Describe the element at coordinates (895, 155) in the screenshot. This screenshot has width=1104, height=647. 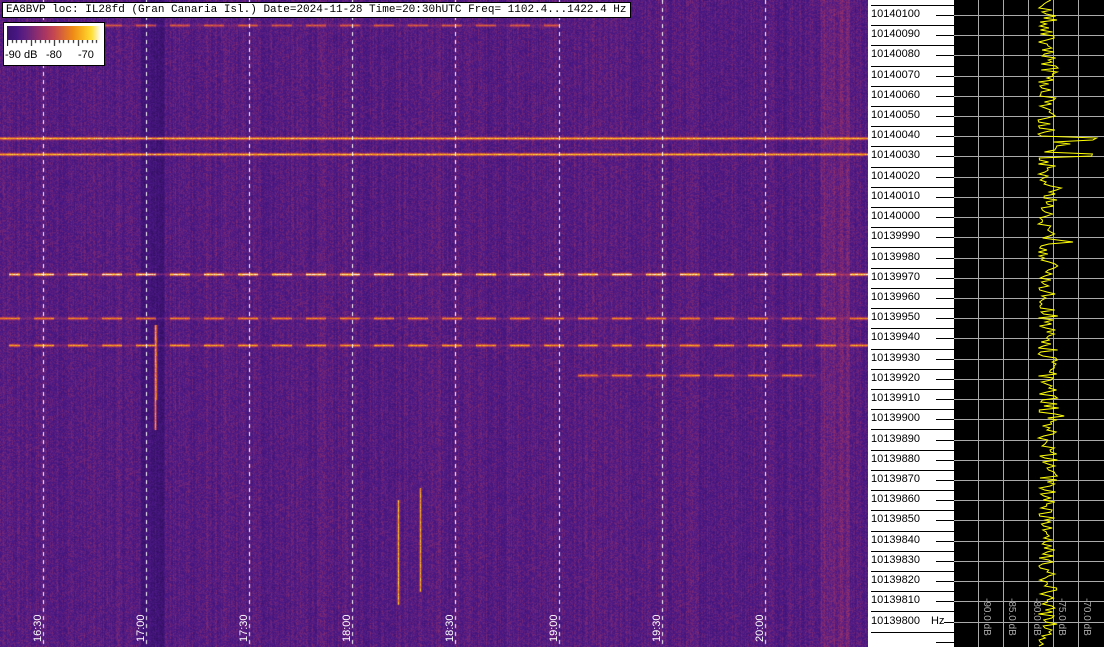
I see `frequency-tick-label: 10140030` at that location.